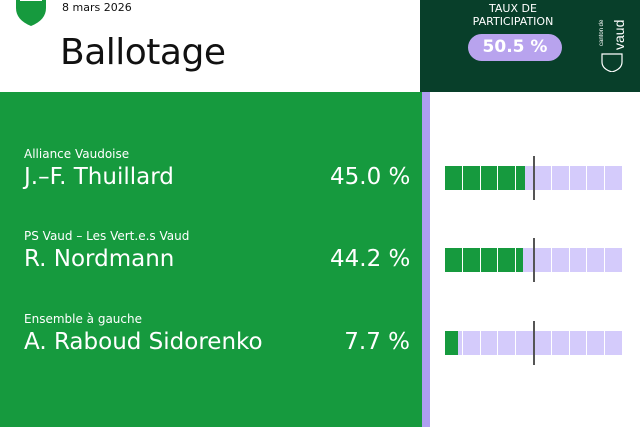 The image size is (640, 427). What do you see at coordinates (370, 177) in the screenshot?
I see `candidate-percent: 45.0 %` at bounding box center [370, 177].